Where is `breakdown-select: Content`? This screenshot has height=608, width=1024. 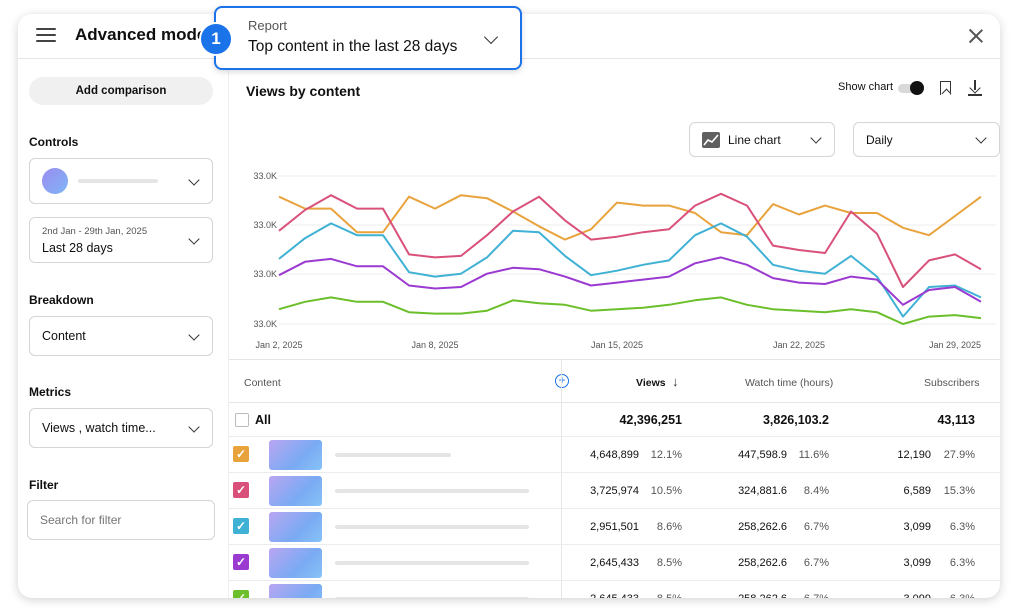
breakdown-select: Content is located at coordinates (121, 336).